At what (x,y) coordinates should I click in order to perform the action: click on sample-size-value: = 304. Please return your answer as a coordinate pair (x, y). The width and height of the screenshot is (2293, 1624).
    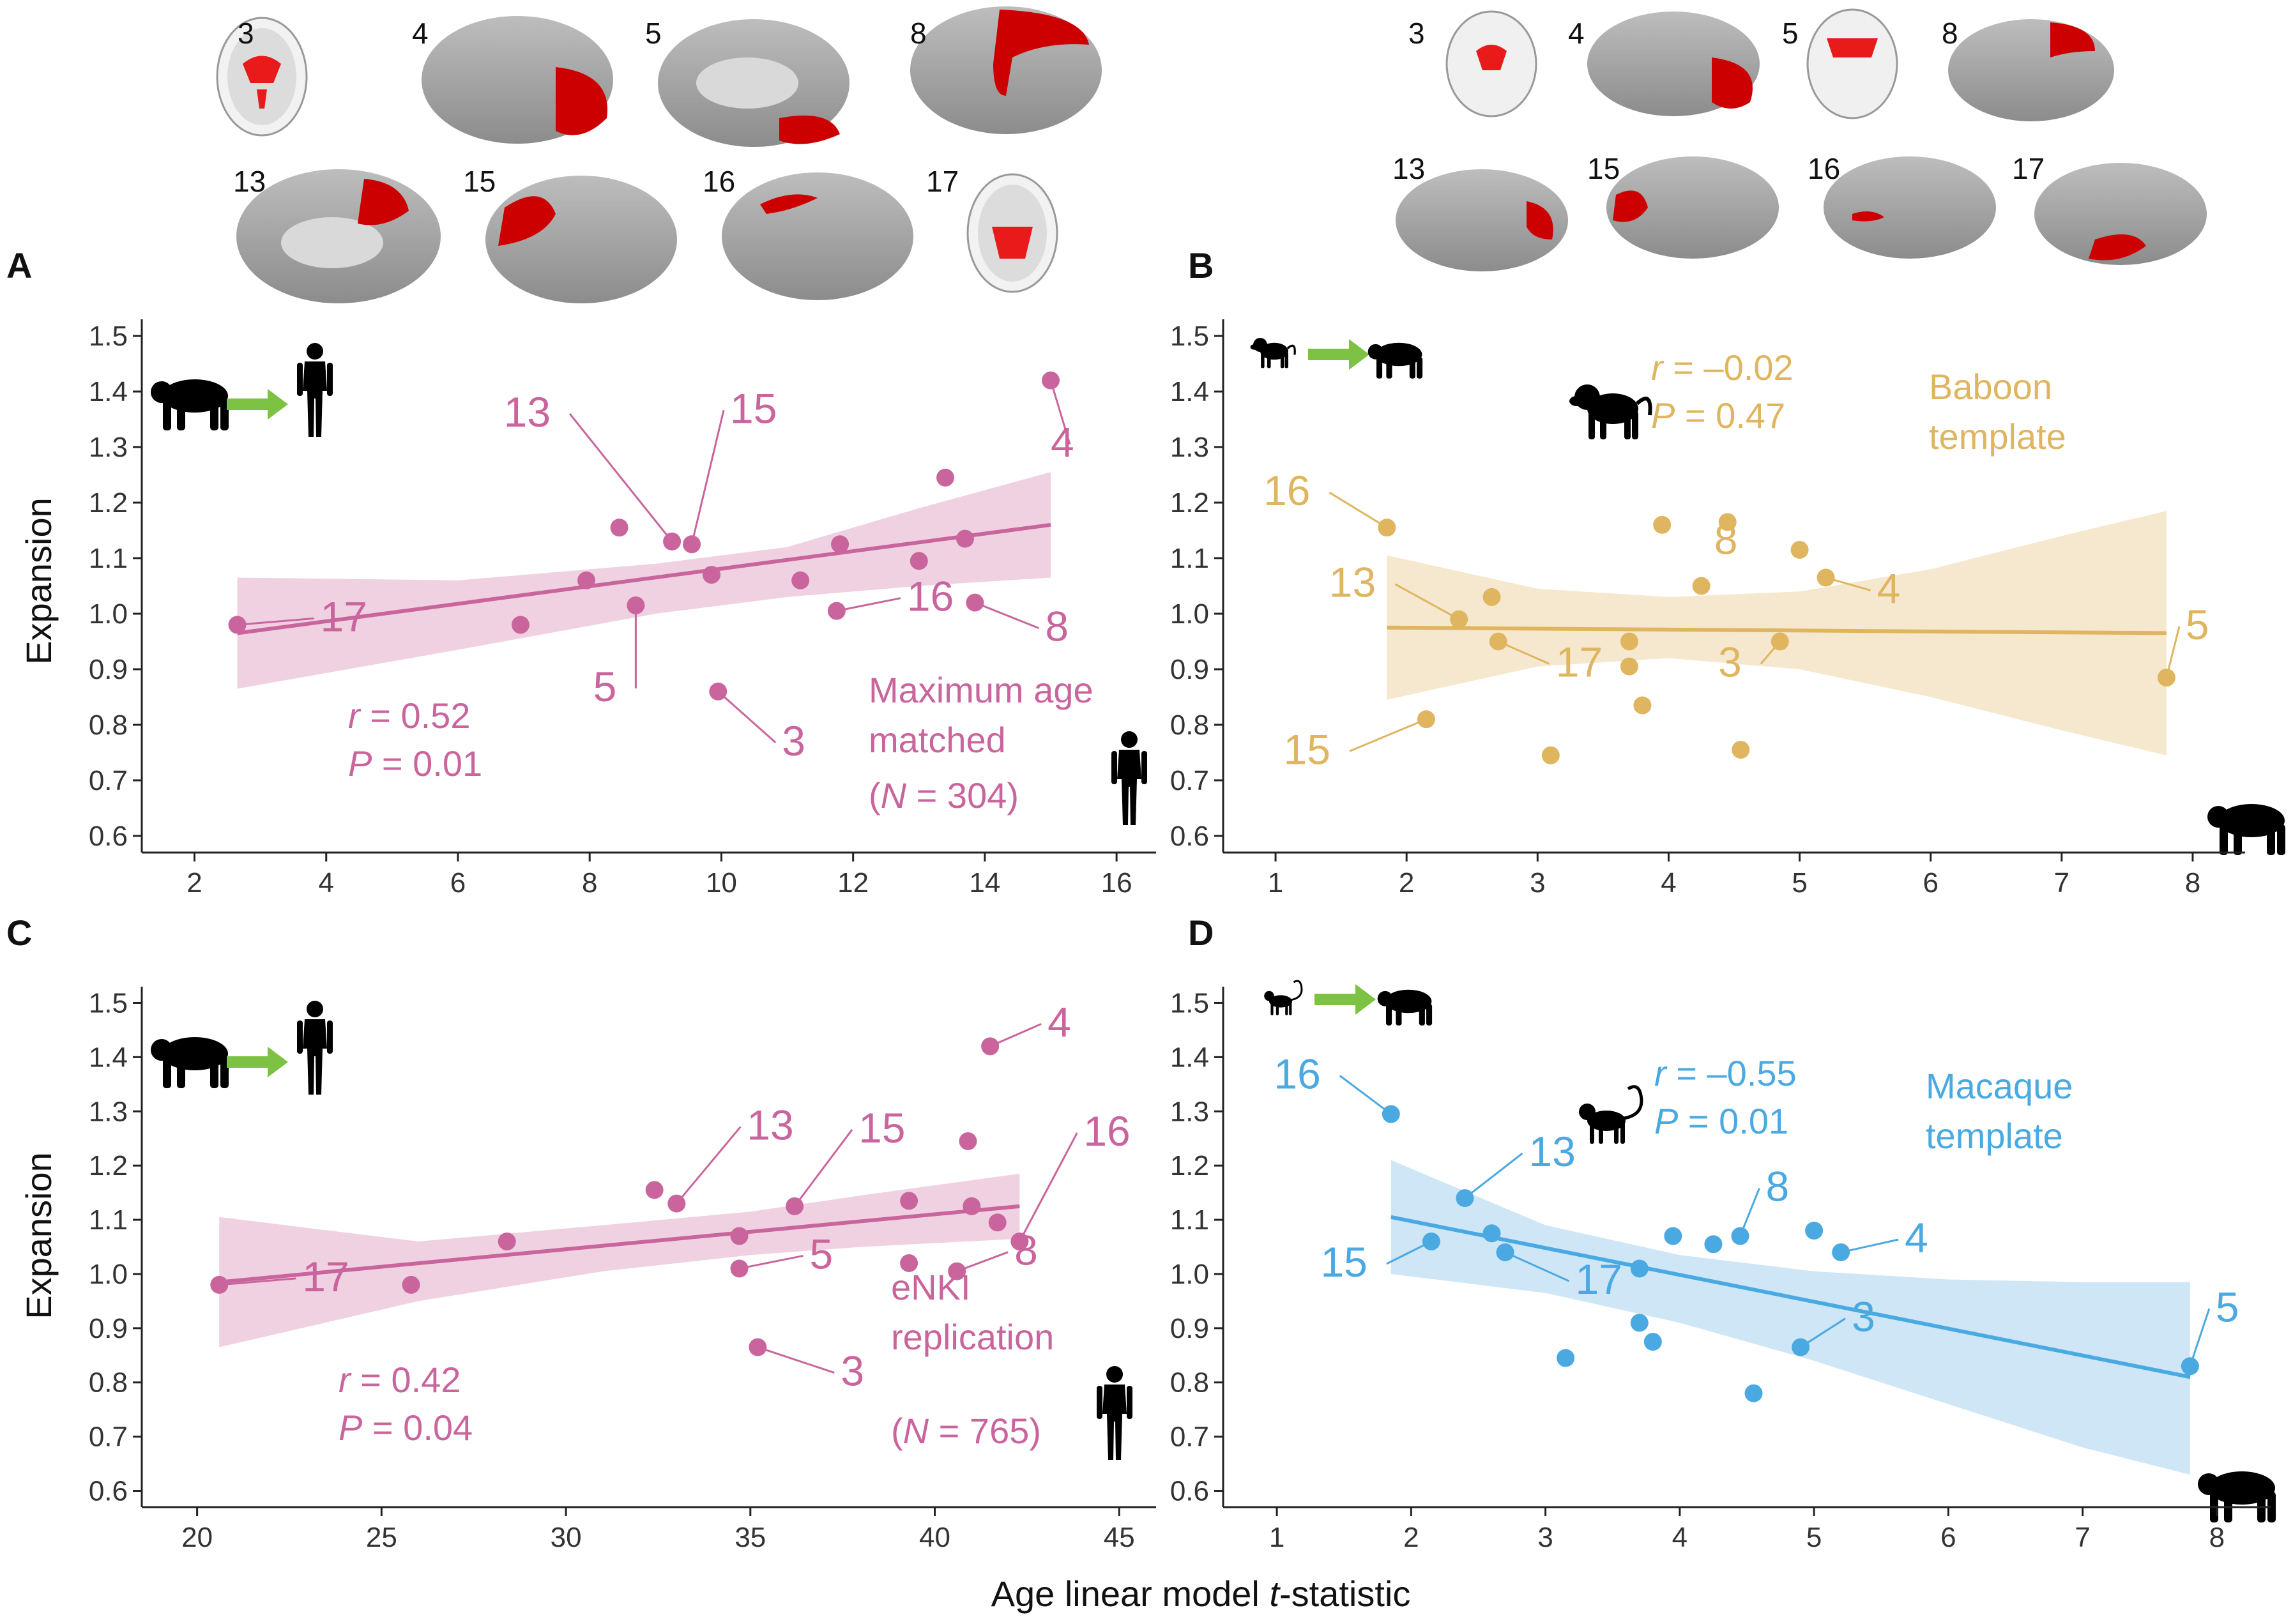
    Looking at the image, I should click on (956, 796).